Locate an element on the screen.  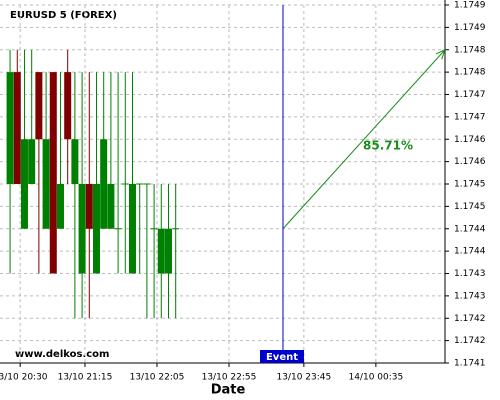
y-tick-label: 1.1741 is located at coordinates (470, 364).